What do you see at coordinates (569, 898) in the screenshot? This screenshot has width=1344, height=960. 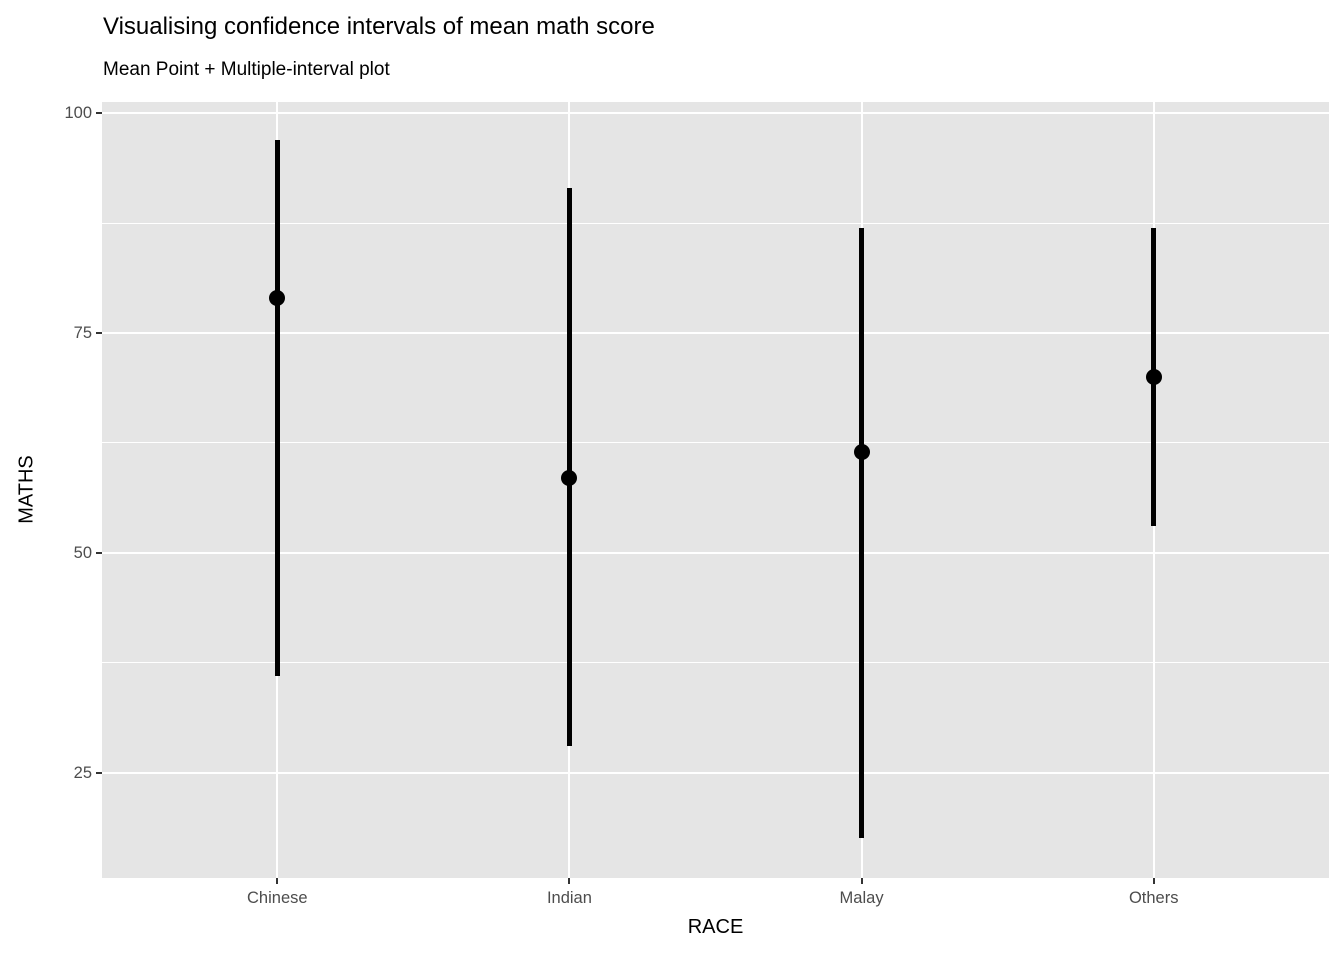 I see `x-tick-label: Indian` at bounding box center [569, 898].